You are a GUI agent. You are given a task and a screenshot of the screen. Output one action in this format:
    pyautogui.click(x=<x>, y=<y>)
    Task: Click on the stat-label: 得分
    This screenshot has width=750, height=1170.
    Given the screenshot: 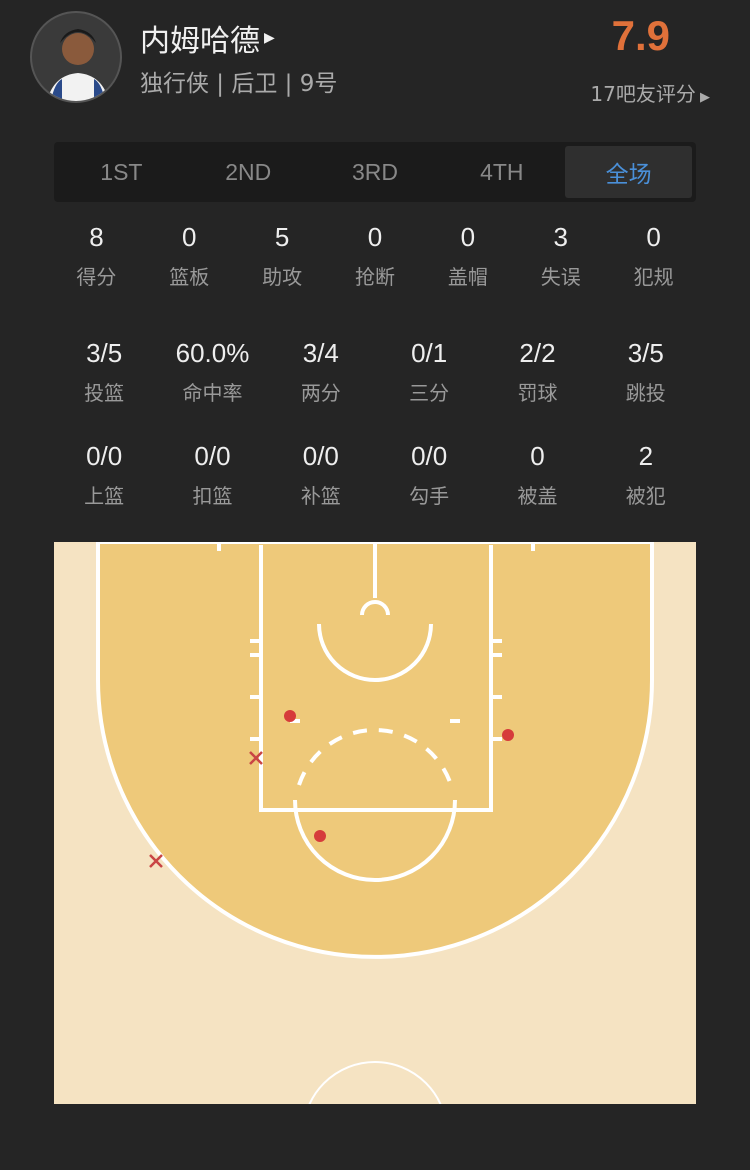 What is the action you would take?
    pyautogui.click(x=96, y=277)
    